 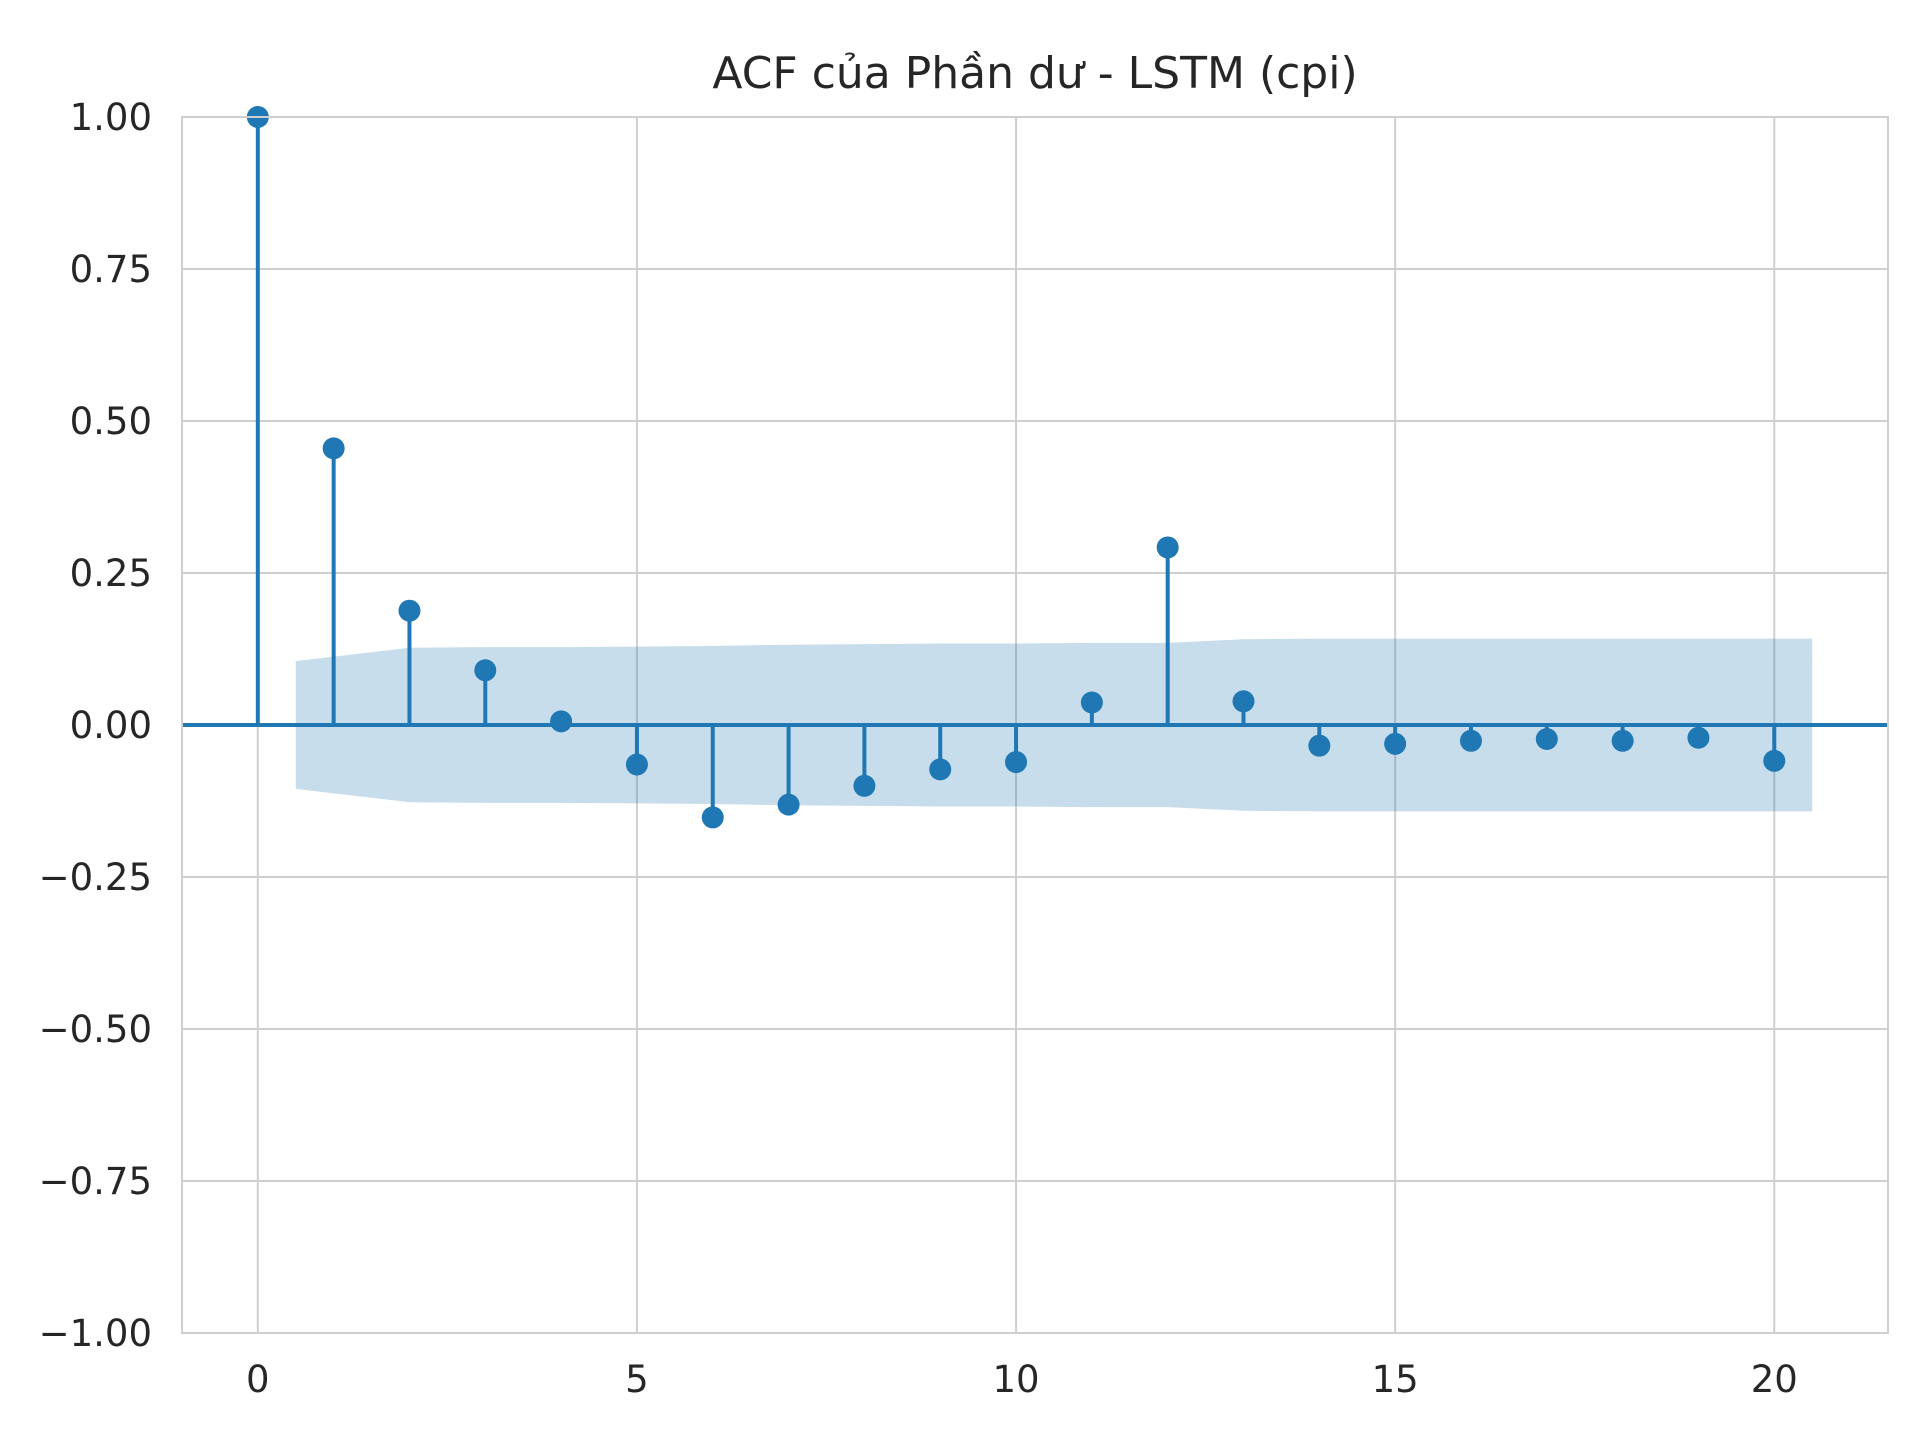 I want to click on y-tick-label: 0.75, so click(x=111, y=269).